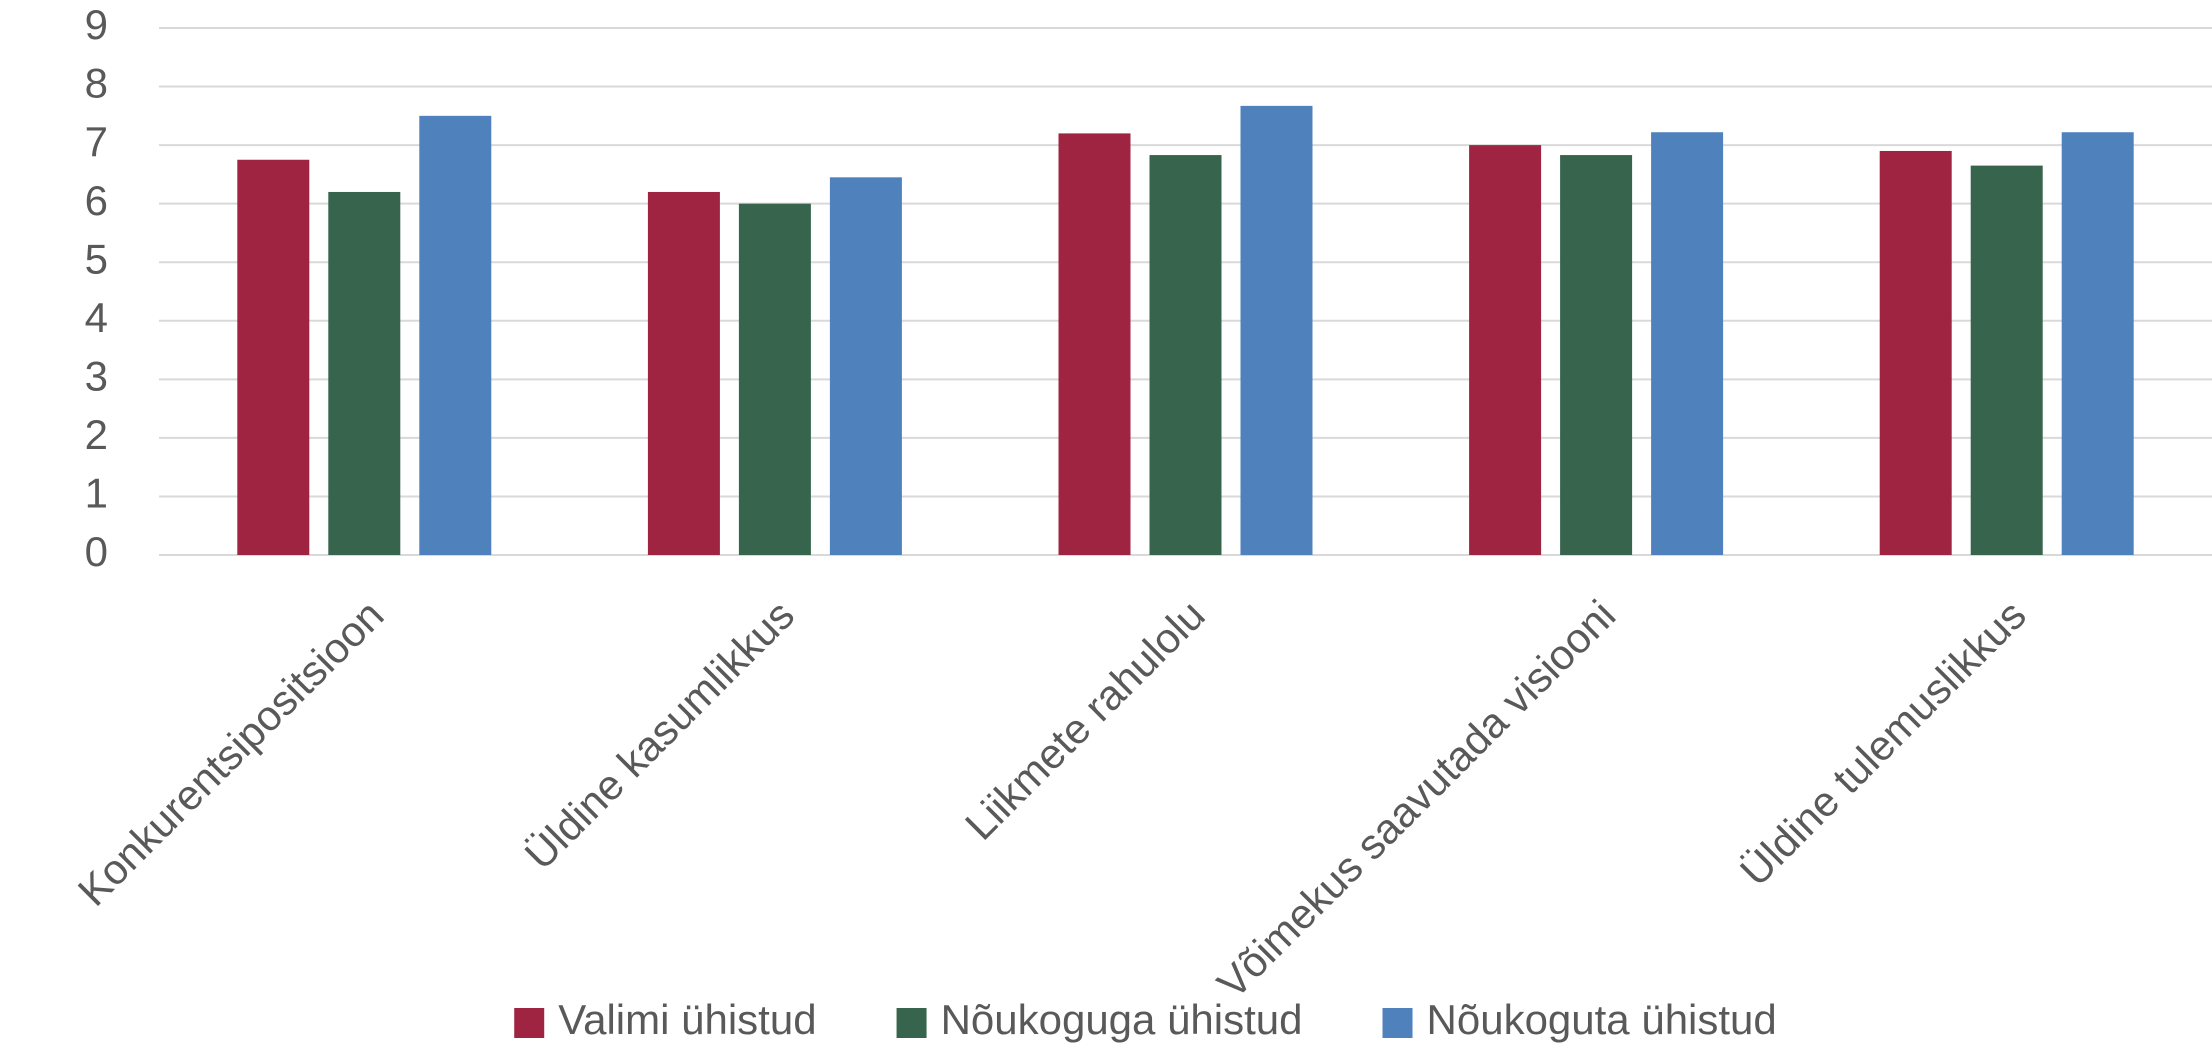  Describe the element at coordinates (96, 493) in the screenshot. I see `y-tick-label: 1` at that location.